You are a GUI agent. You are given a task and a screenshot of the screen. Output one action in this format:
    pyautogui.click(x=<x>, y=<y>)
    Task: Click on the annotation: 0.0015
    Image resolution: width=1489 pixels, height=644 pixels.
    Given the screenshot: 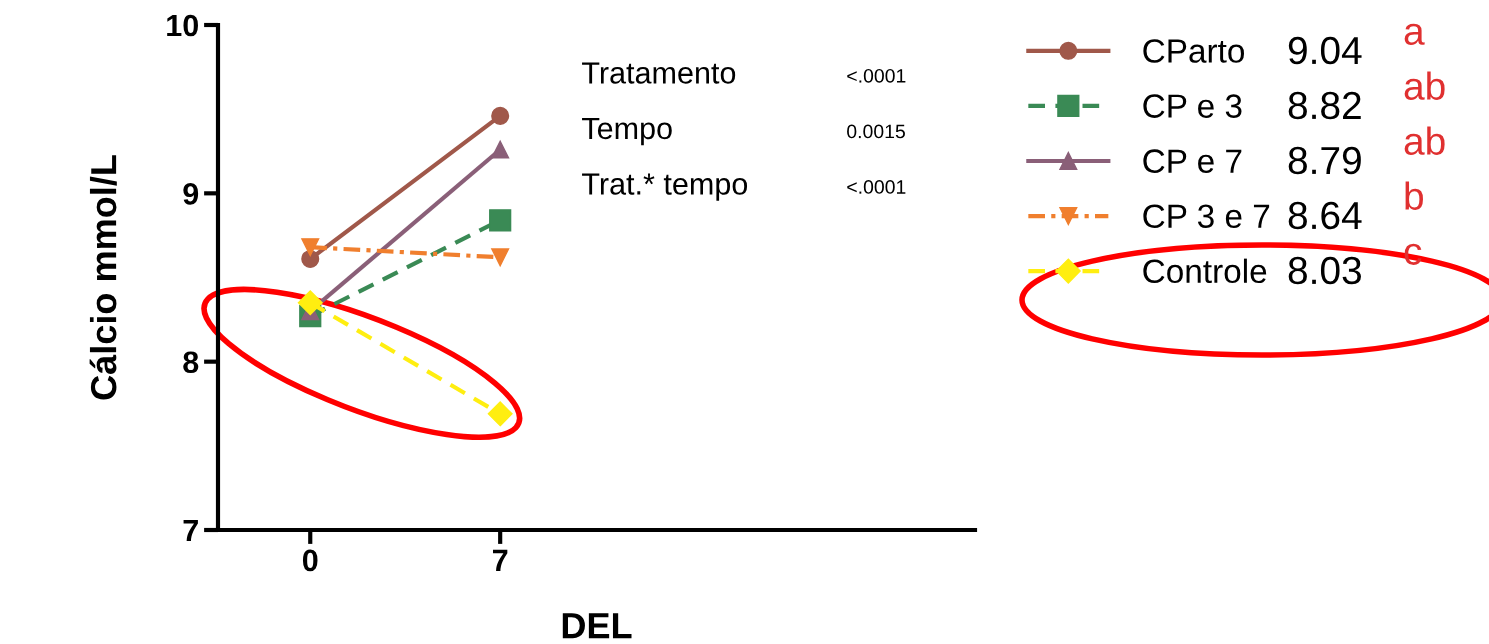 What is the action you would take?
    pyautogui.click(x=876, y=131)
    